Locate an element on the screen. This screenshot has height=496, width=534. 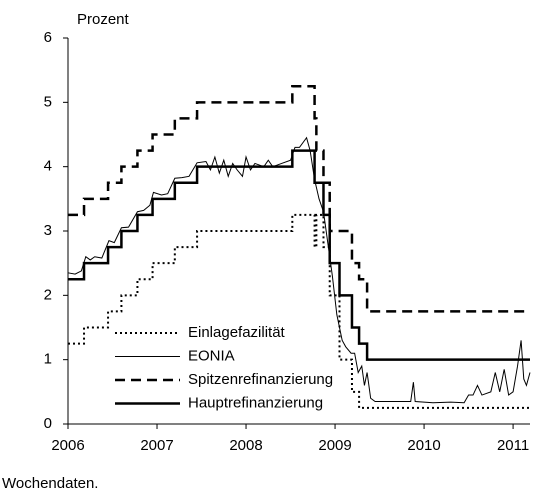
x-tick-label: 2009 is located at coordinates (334, 445).